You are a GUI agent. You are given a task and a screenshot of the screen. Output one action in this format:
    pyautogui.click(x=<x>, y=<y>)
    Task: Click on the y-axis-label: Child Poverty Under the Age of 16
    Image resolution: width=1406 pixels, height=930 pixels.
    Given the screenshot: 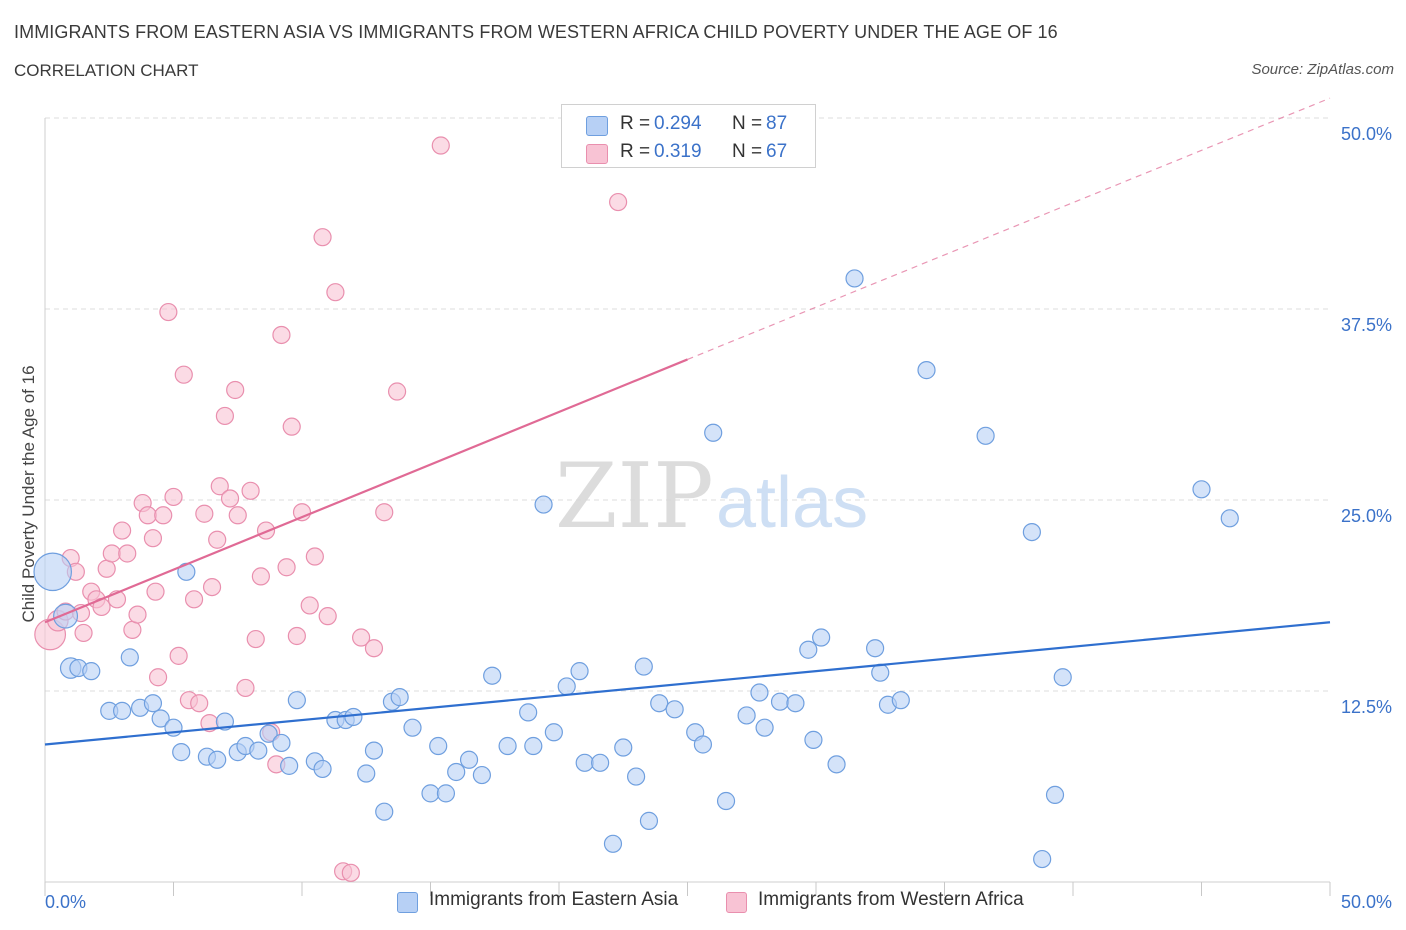 What is the action you would take?
    pyautogui.click(x=28, y=493)
    